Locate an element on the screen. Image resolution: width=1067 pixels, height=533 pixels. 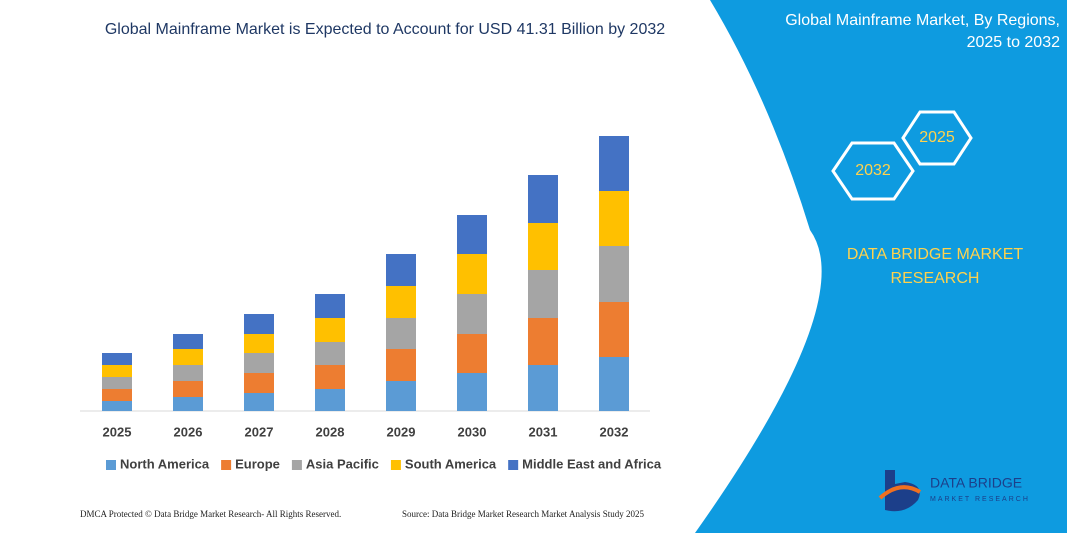
x-tick-label: 2025 is located at coordinates (117, 431).